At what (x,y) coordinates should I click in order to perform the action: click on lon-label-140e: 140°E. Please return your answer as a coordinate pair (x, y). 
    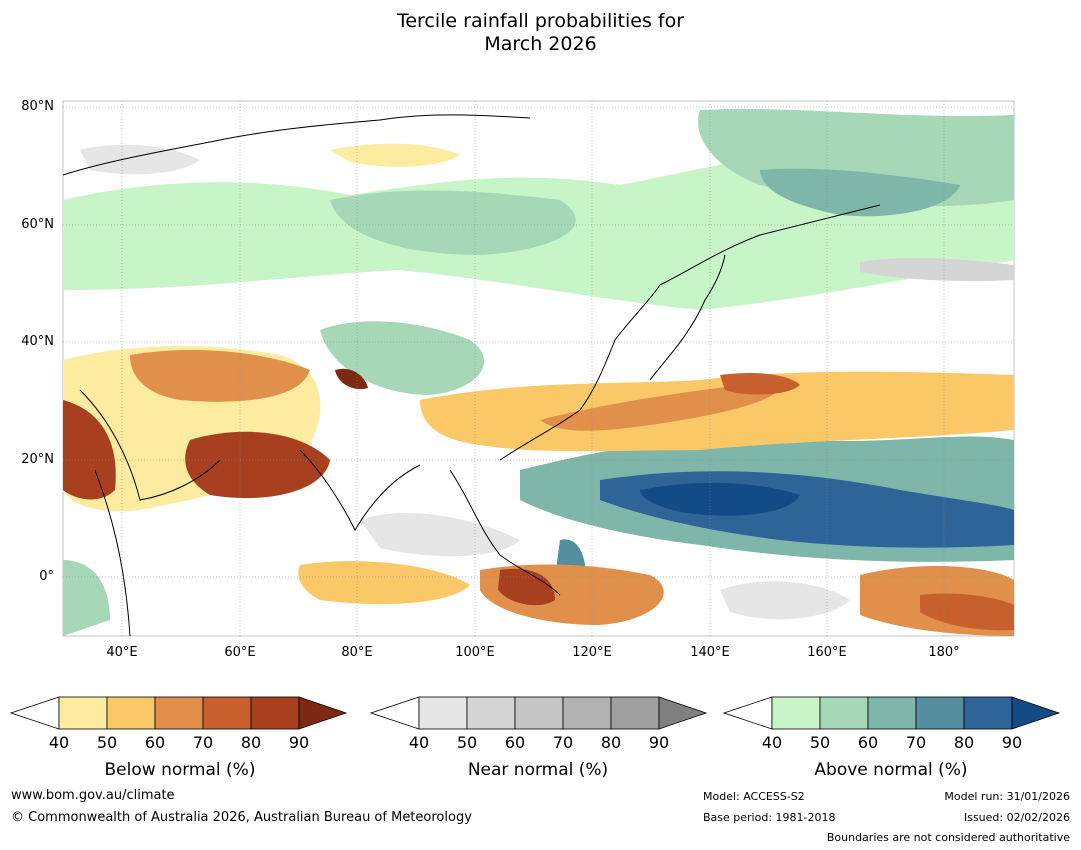
    Looking at the image, I should click on (710, 652).